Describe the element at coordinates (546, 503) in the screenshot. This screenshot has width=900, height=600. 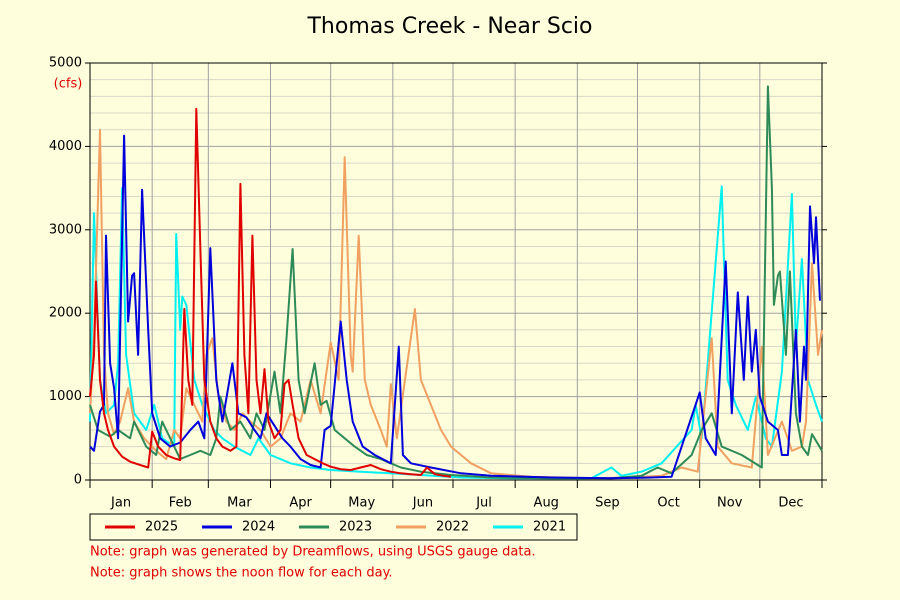
I see `x-tick-label: Aug` at that location.